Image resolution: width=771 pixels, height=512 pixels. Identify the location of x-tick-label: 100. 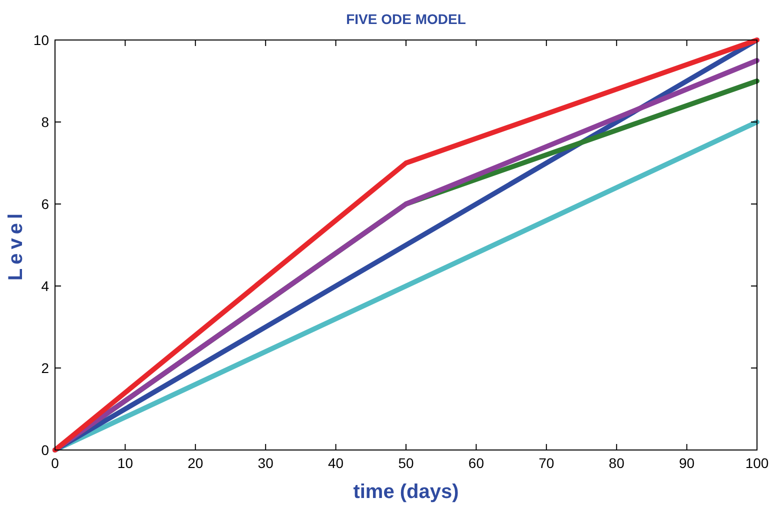
(757, 463).